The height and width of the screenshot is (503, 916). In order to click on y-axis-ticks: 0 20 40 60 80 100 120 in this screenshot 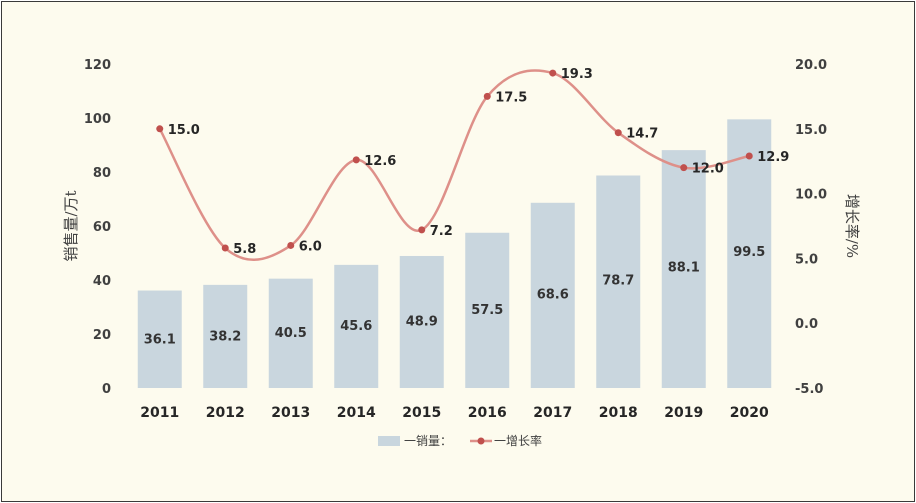, I will do `click(97, 227)`.